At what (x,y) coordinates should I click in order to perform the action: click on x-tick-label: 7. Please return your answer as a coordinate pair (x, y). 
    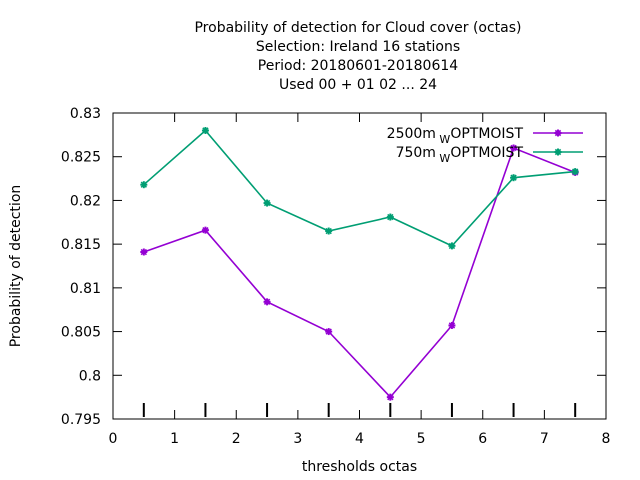
    Looking at the image, I should click on (544, 439).